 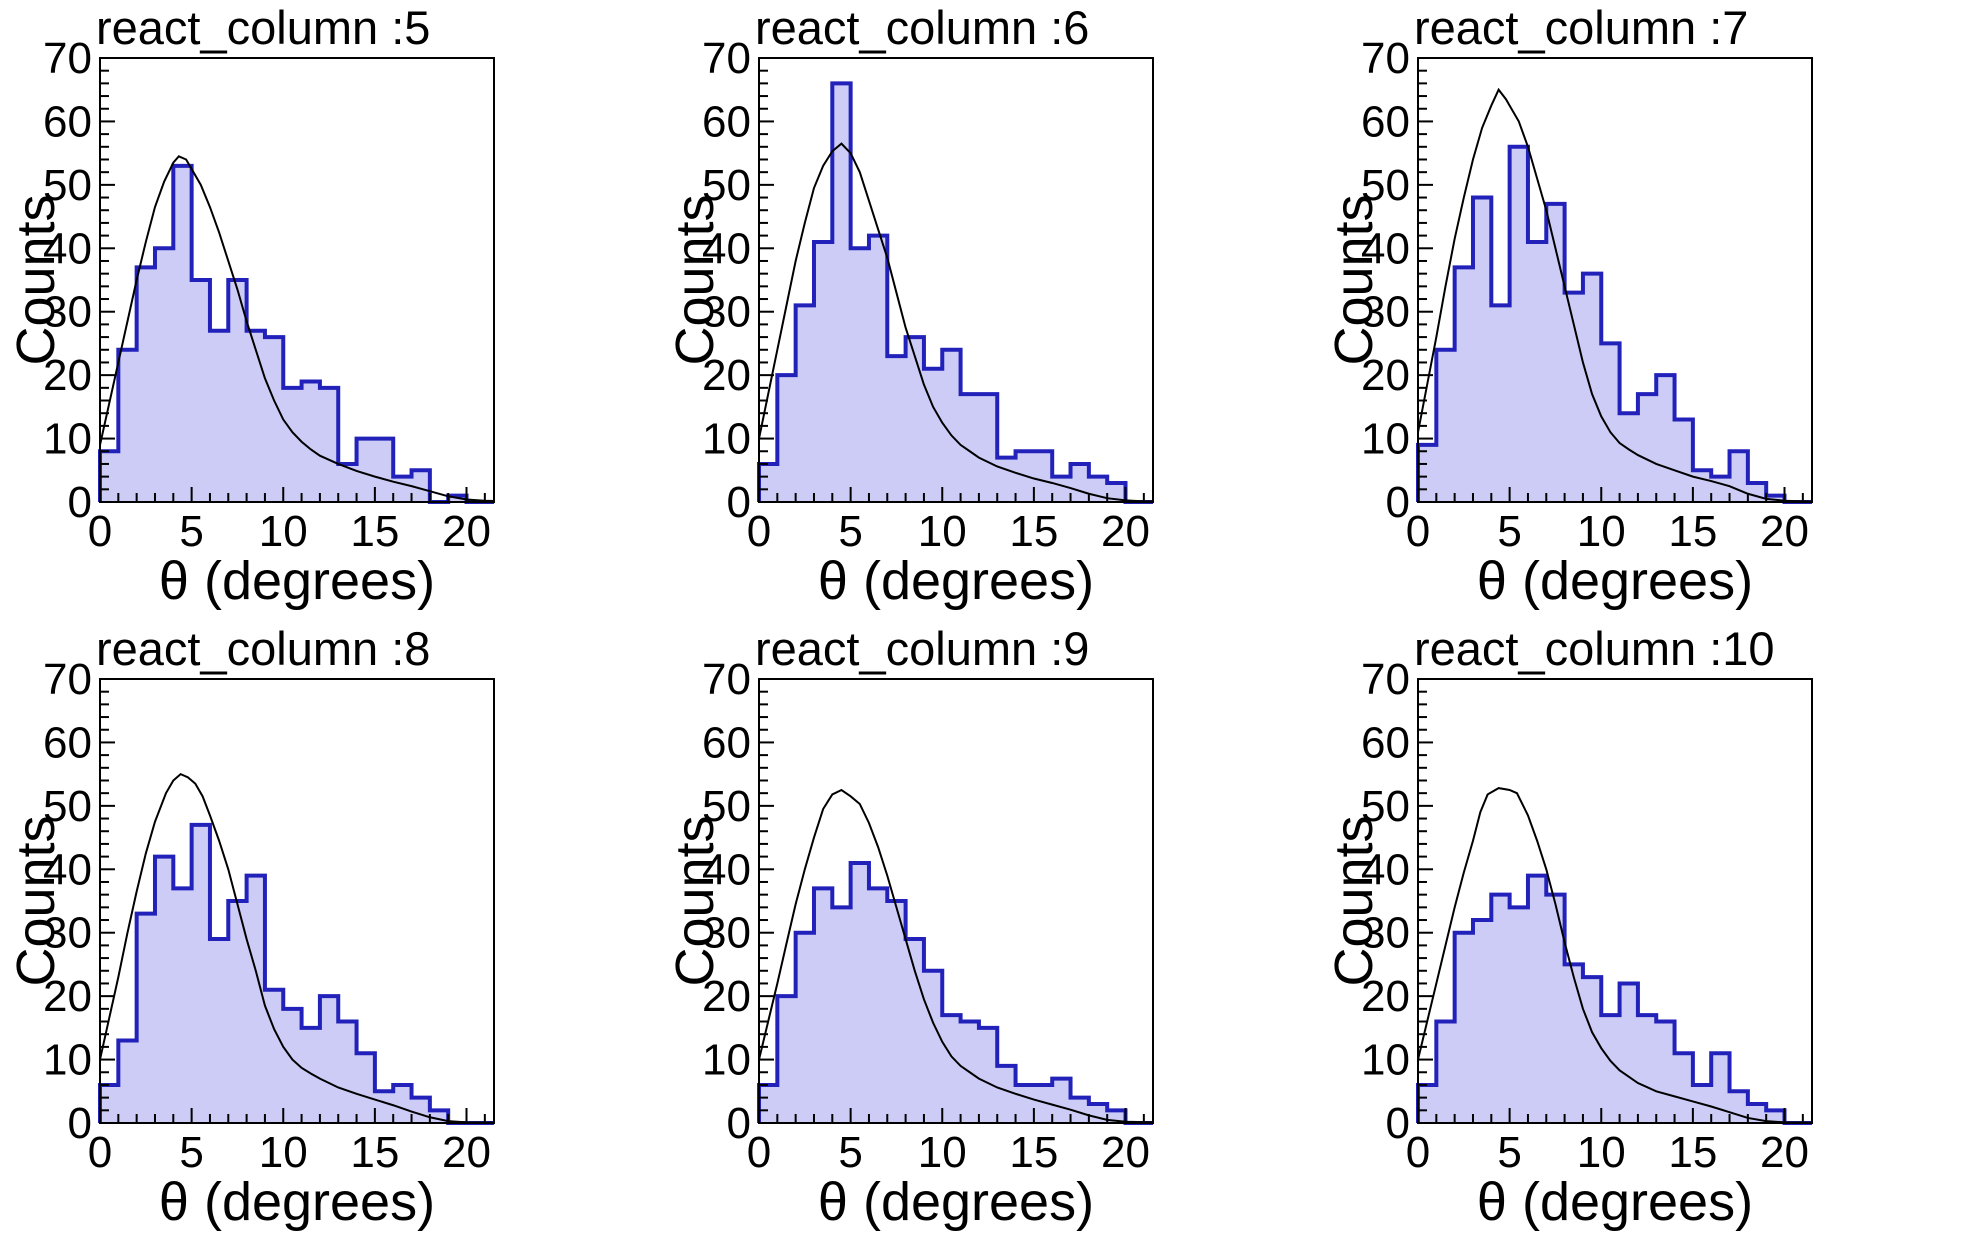 I want to click on panel-title-react-column-7: react_column :7, so click(x=1581, y=27).